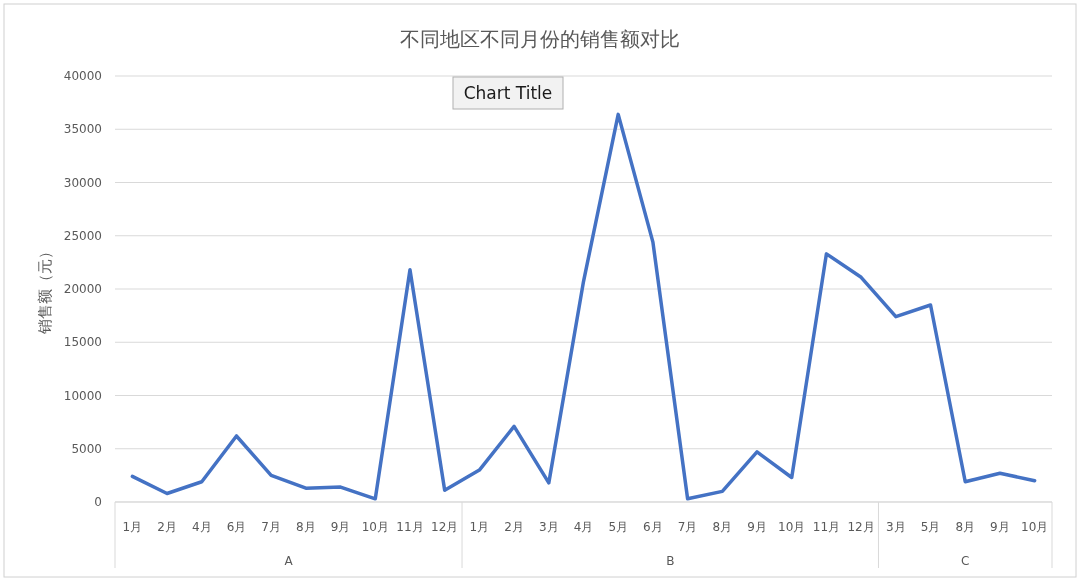 The width and height of the screenshot is (1080, 585). Describe the element at coordinates (82, 342) in the screenshot. I see `y-tick-label: 15000` at that location.